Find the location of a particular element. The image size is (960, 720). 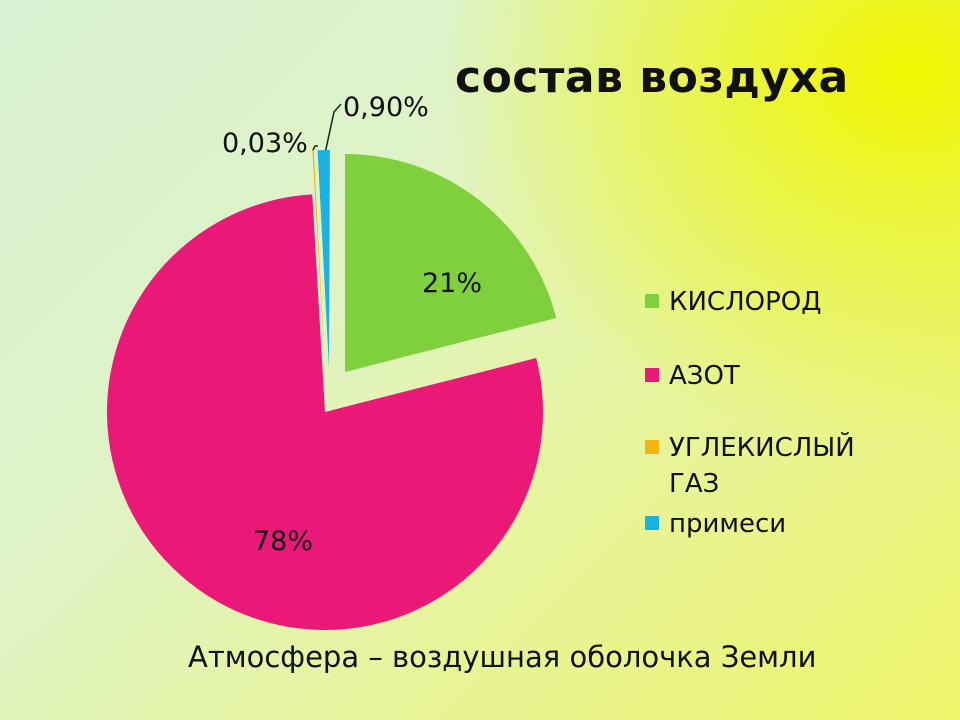

pie-slice-oxygen is located at coordinates (451, 263).